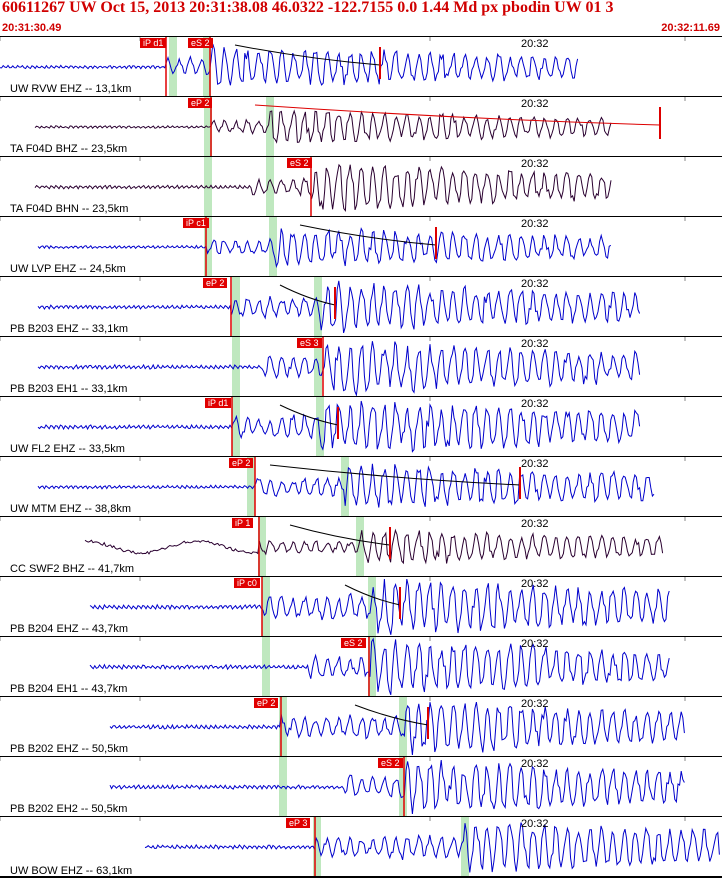 Image resolution: width=722 pixels, height=878 pixels. I want to click on trace-row: eS 2 20:32 TA F04D BHN -- 23,5km, so click(361, 186).